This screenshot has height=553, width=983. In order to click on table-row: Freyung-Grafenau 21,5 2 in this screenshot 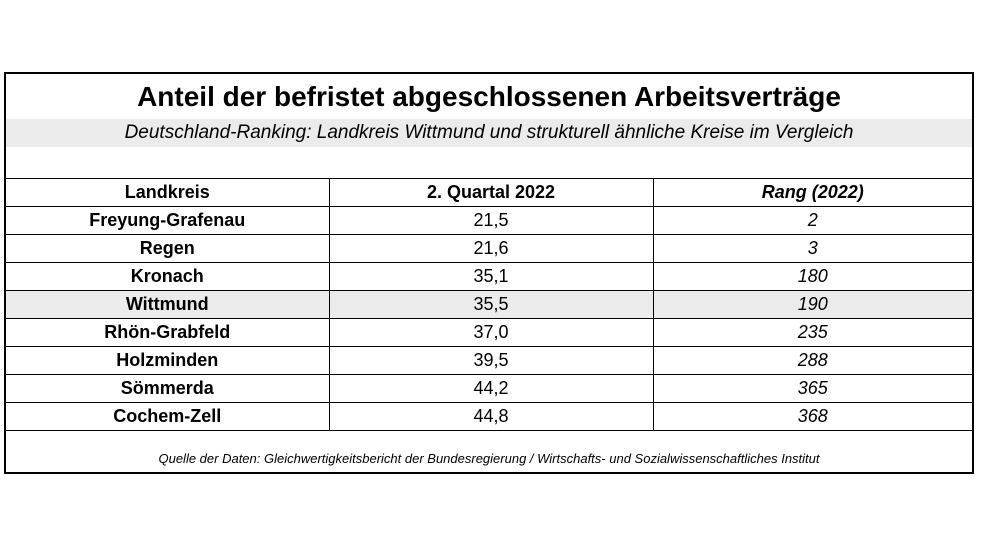, I will do `click(489, 220)`.